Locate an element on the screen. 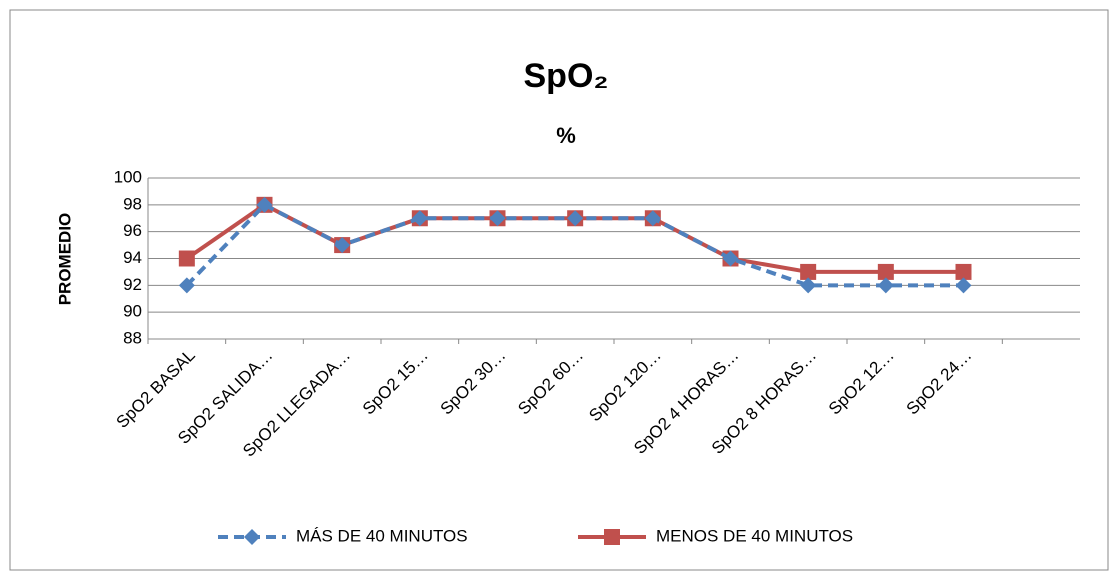 Image resolution: width=1110 pixels, height=572 pixels. y-tick-label: 90 is located at coordinates (132, 311).